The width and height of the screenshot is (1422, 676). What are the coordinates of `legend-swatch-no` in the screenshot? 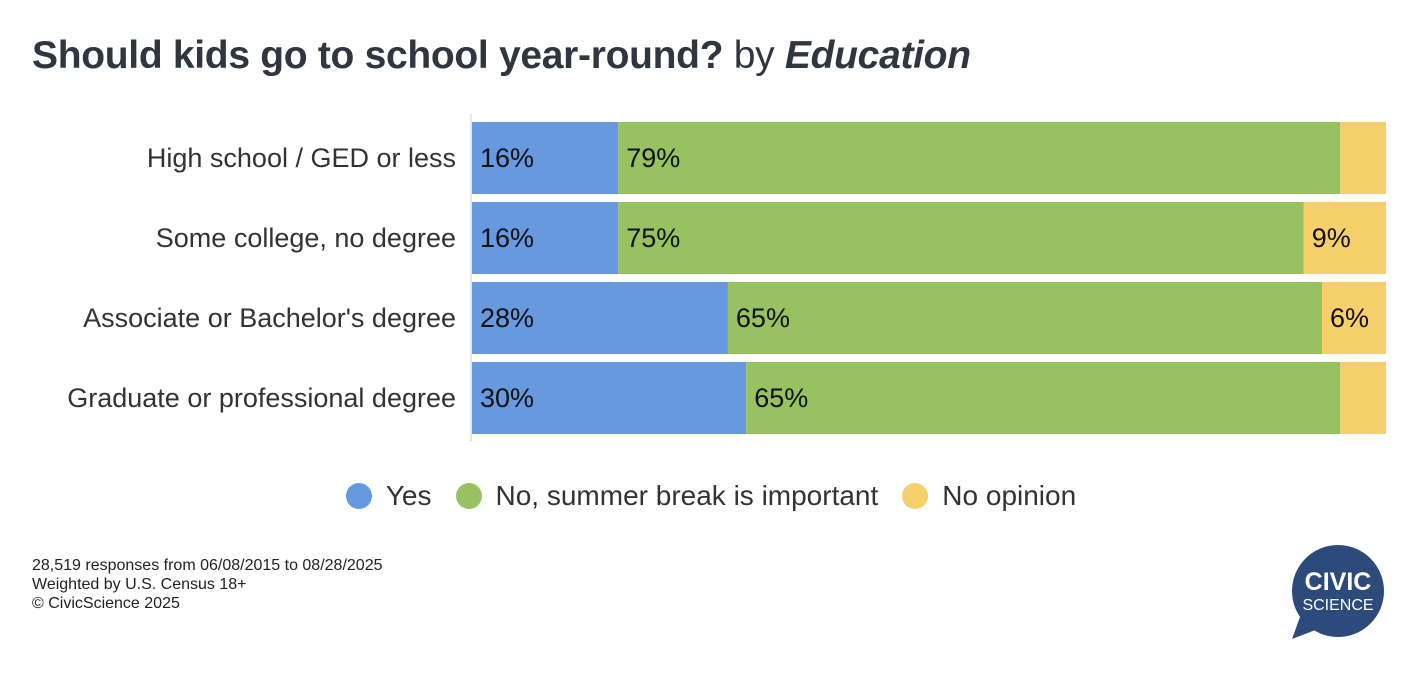 It's located at (468, 496).